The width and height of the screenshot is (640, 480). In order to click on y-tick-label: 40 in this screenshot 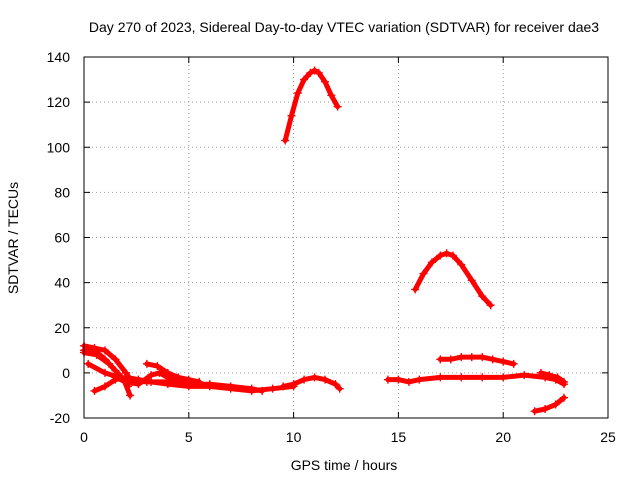, I will do `click(62, 283)`.